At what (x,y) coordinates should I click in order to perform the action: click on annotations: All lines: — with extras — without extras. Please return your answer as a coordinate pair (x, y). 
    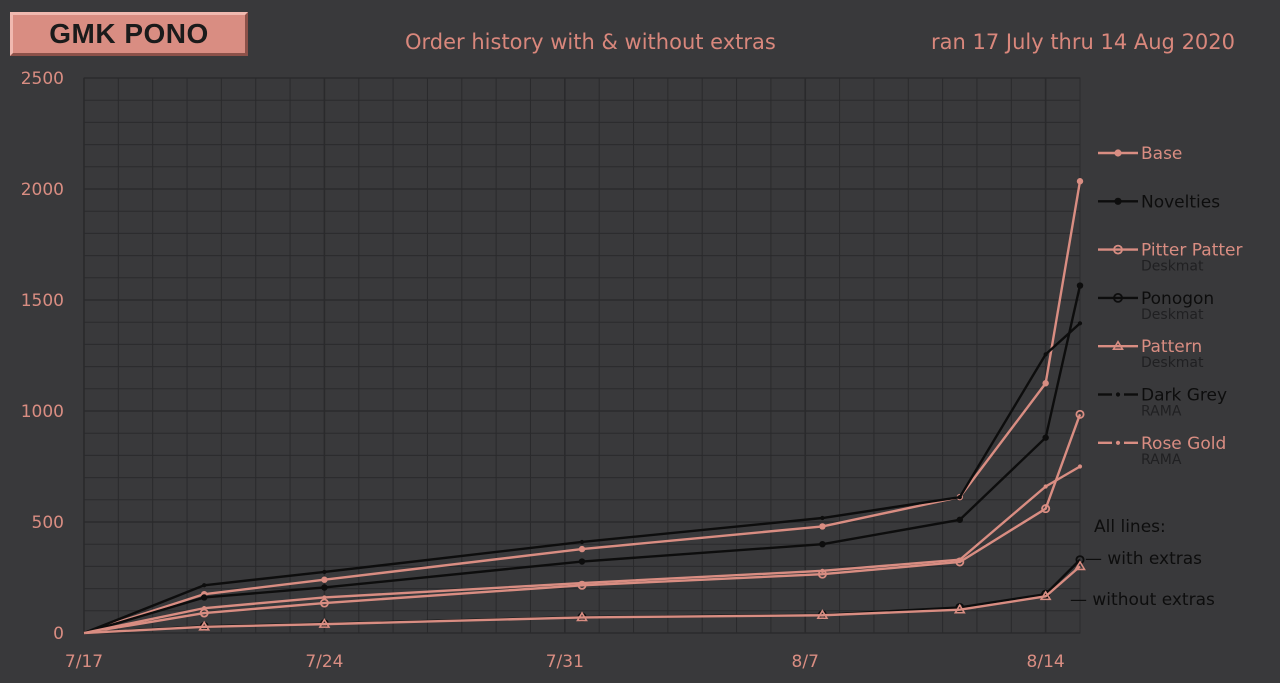
    Looking at the image, I should click on (1142, 563).